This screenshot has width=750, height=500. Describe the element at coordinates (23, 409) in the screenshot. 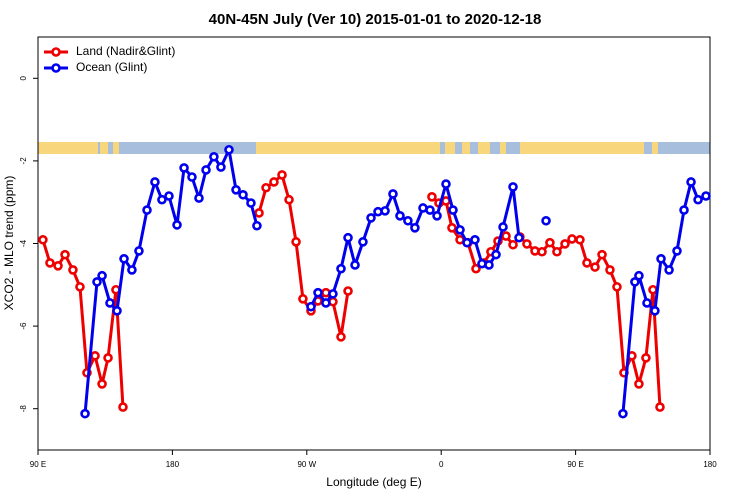

I see `y-tick-label: -8` at that location.